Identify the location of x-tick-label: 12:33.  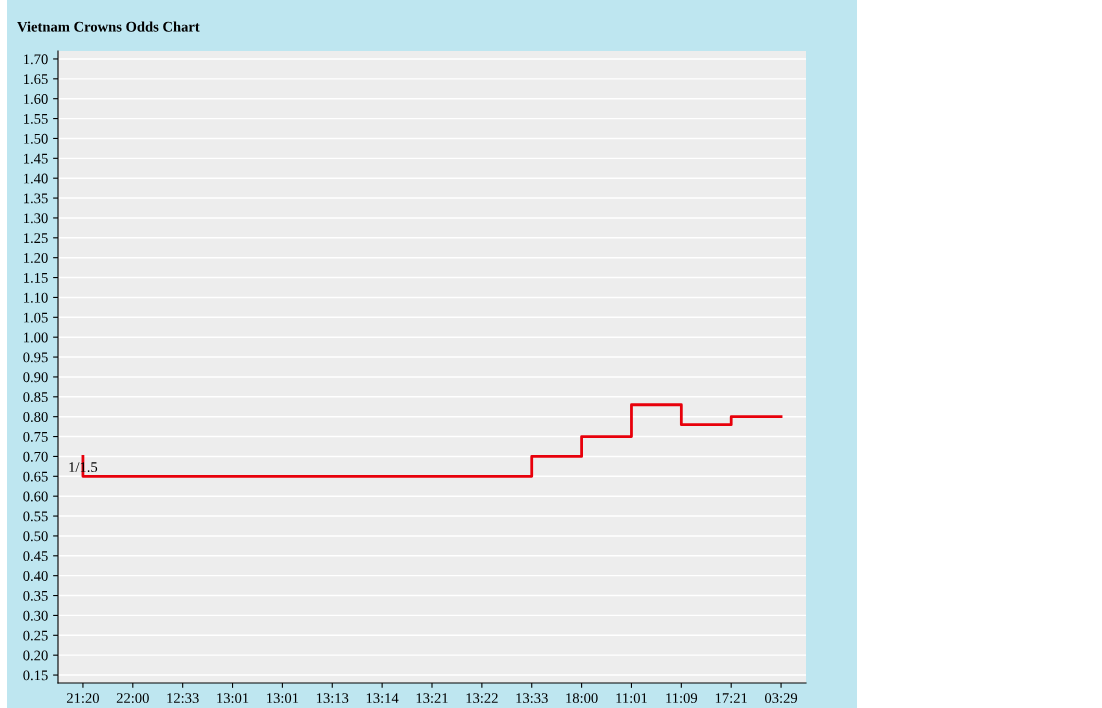
(183, 698).